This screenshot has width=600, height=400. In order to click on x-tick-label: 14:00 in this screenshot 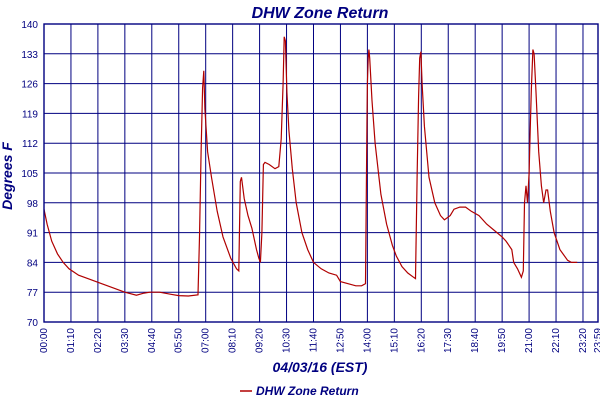, I will do `click(367, 340)`.